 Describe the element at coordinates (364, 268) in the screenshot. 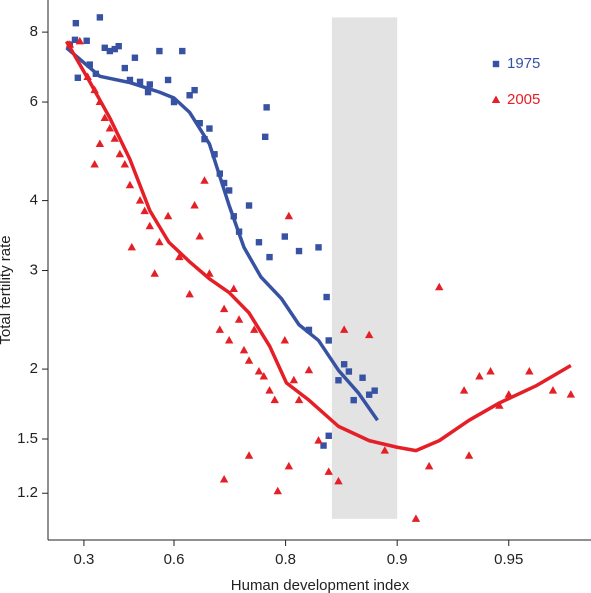

I see `shaded-region` at that location.